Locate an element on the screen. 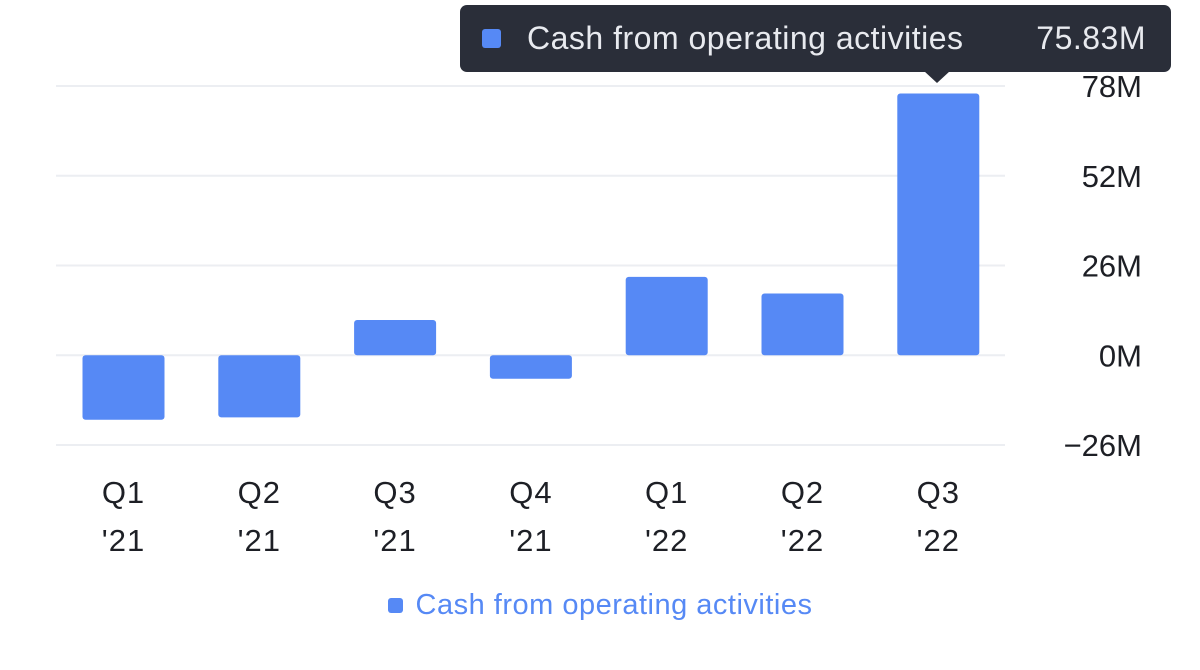 The width and height of the screenshot is (1200, 670). tooltip-pointer is located at coordinates (937, 77).